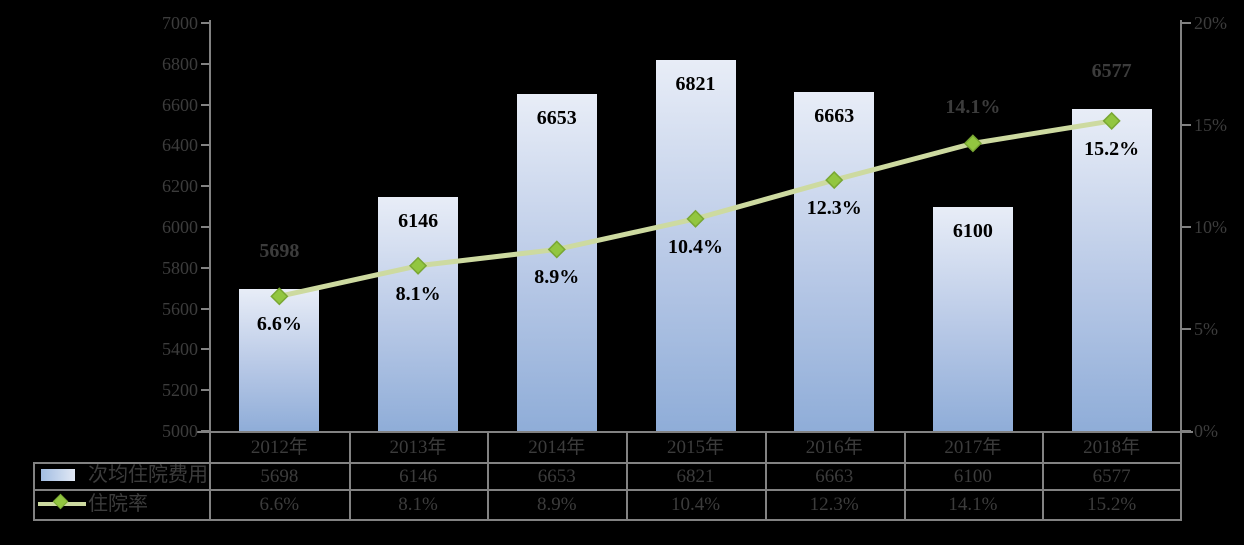 This screenshot has width=1244, height=545. What do you see at coordinates (58, 475) in the screenshot?
I see `bar-series-legend-swatch` at bounding box center [58, 475].